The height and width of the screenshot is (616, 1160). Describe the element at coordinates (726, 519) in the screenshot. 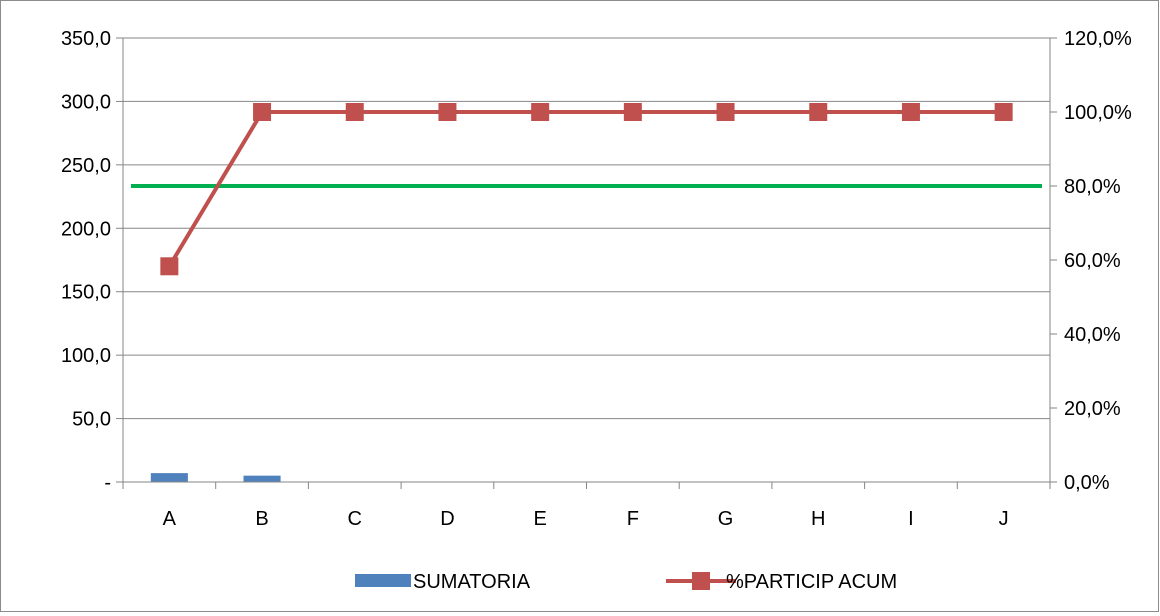

I see `x-axis-tick-label: G` at that location.